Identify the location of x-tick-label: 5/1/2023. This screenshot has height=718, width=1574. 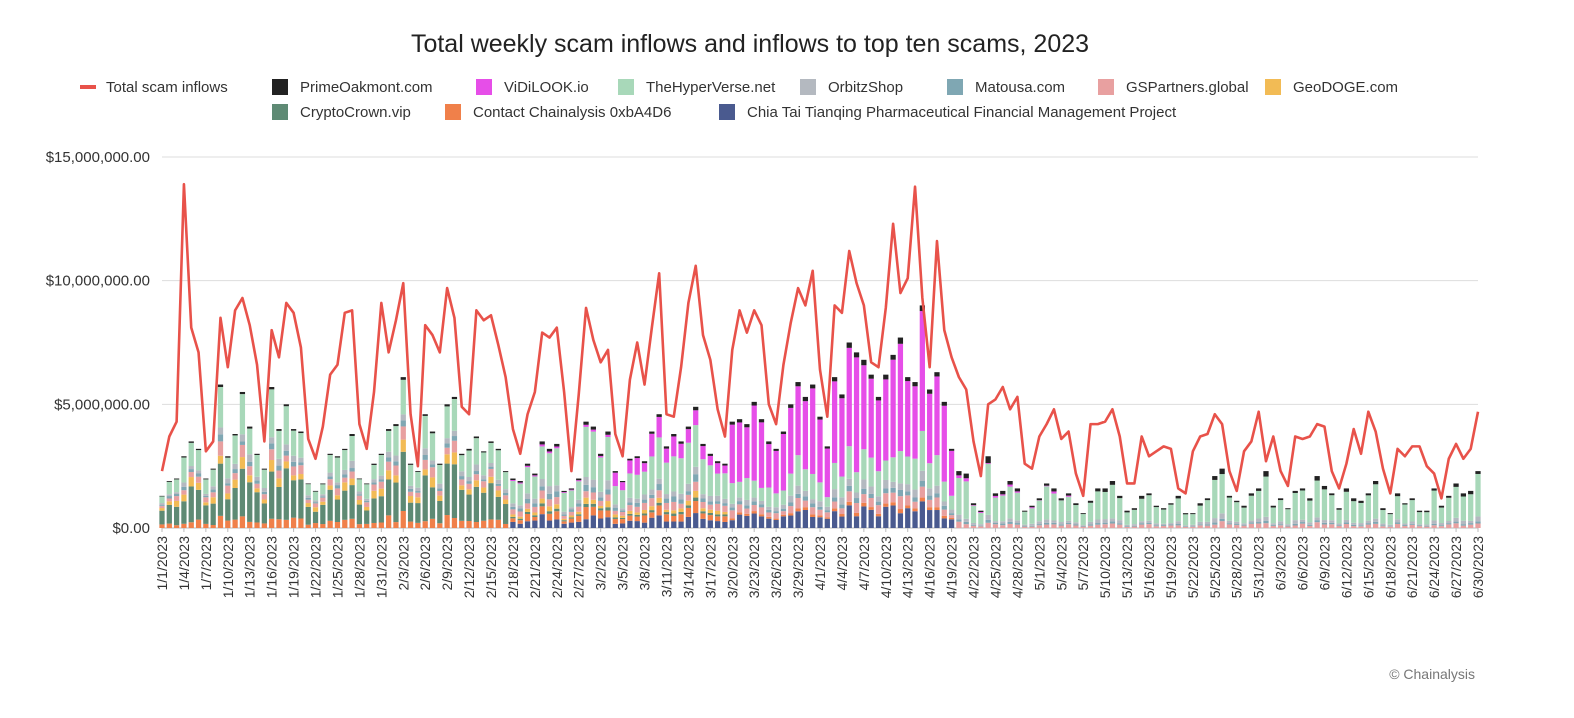
(1039, 563).